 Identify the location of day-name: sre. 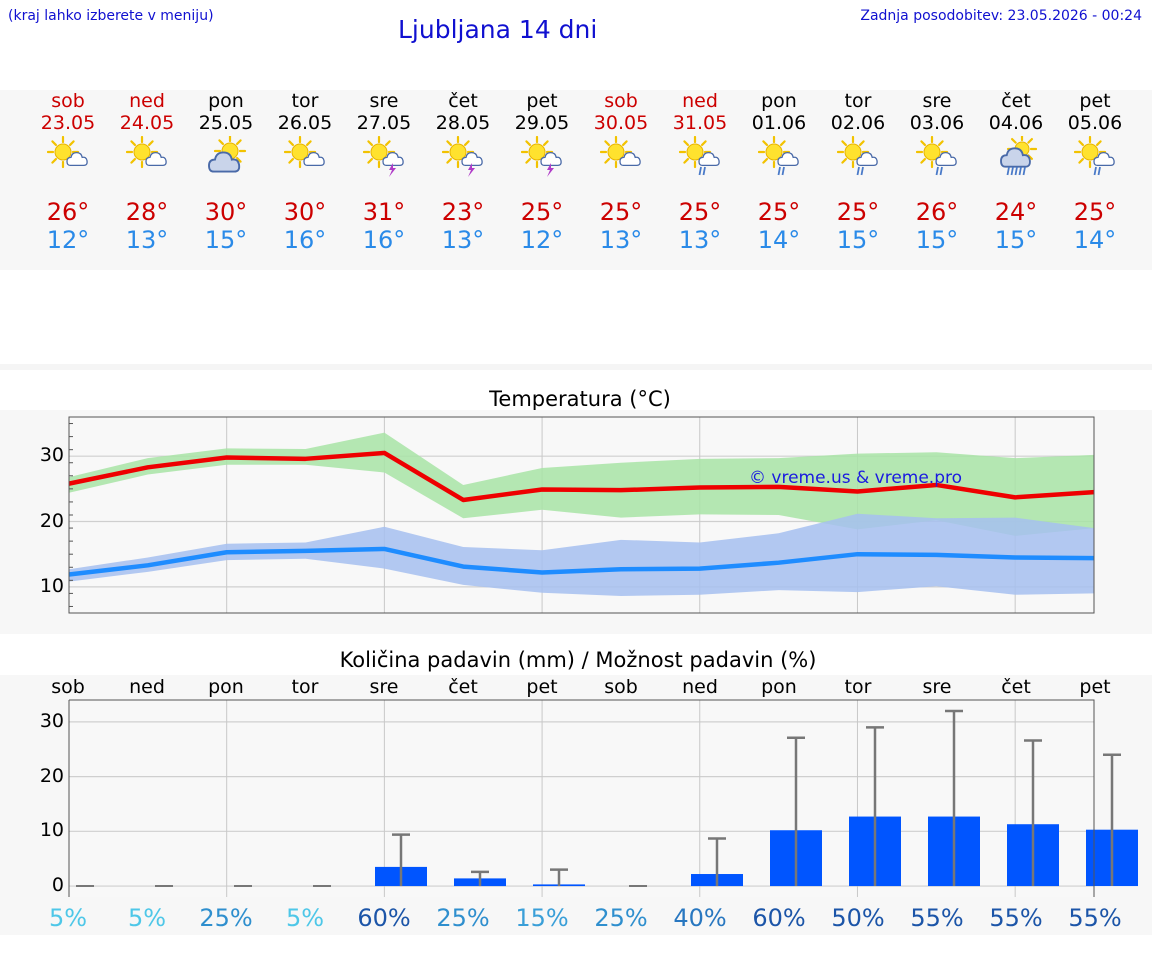
(384, 101).